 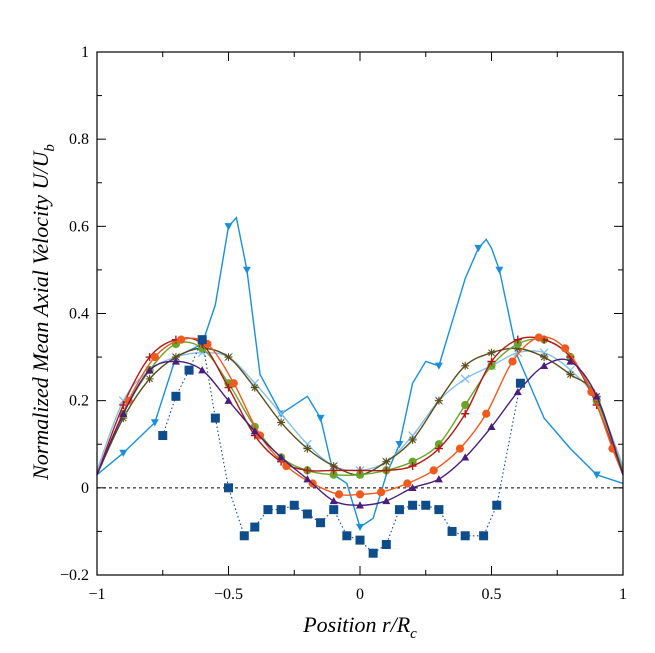 I want to click on y-tick-label: 0.8, so click(x=79, y=139).